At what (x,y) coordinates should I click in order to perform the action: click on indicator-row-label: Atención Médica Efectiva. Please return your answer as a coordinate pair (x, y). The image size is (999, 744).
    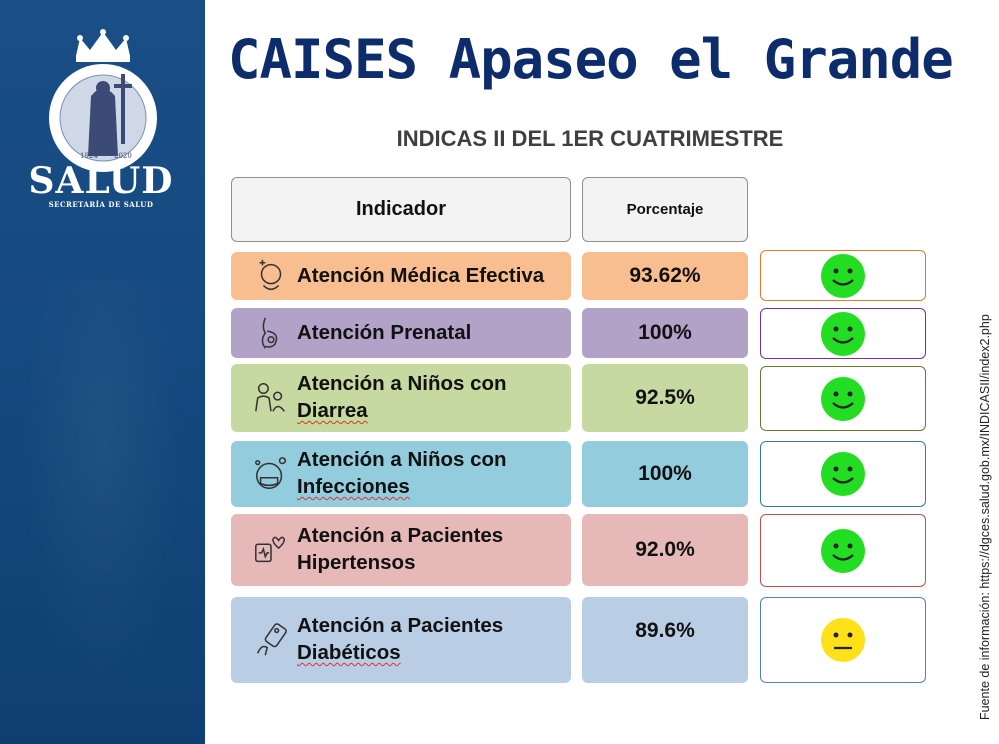
    Looking at the image, I should click on (401, 276).